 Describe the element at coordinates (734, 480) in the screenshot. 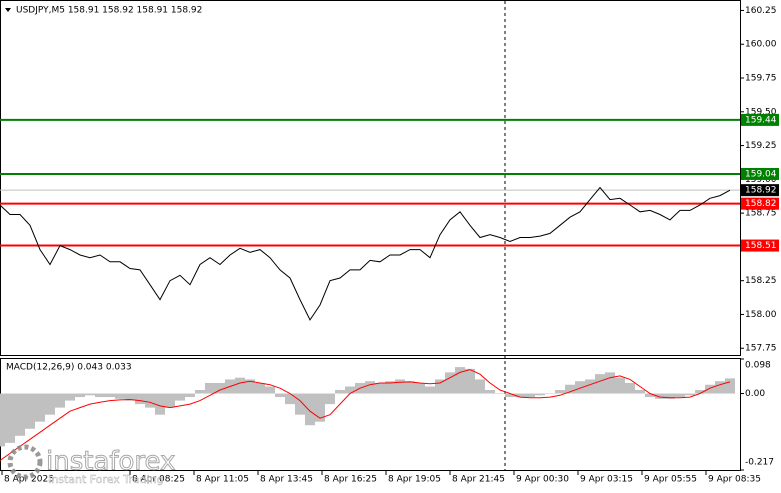

I see `x-tick-label: 9 Apr 08:35` at that location.